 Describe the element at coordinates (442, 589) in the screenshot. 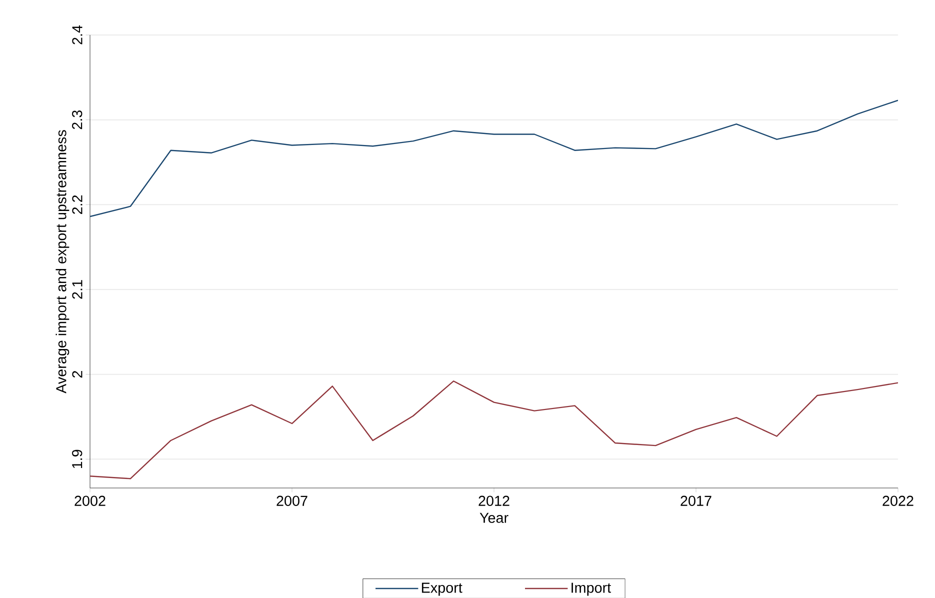

I see `legend-label: Export` at that location.